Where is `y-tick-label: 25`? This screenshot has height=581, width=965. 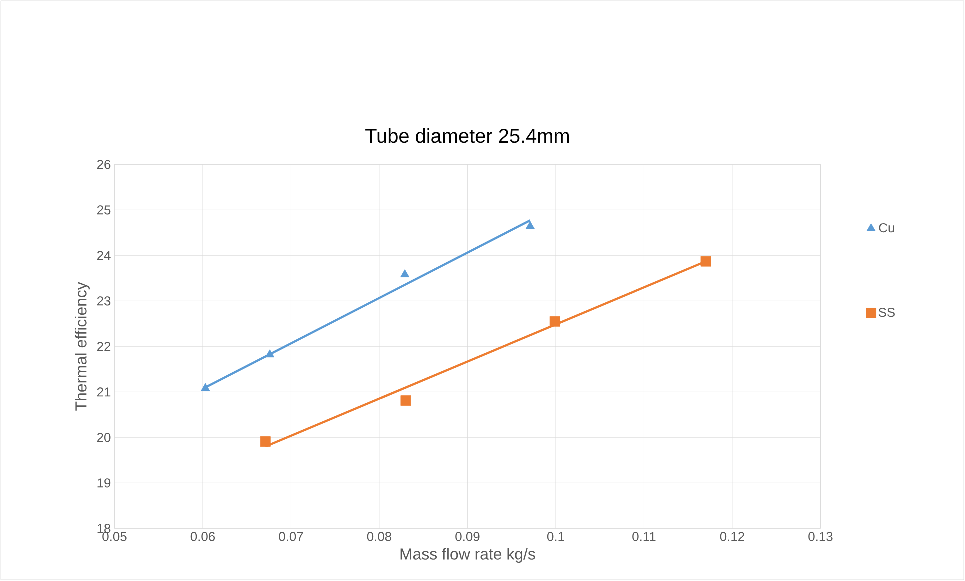
y-tick-label: 25 is located at coordinates (104, 210).